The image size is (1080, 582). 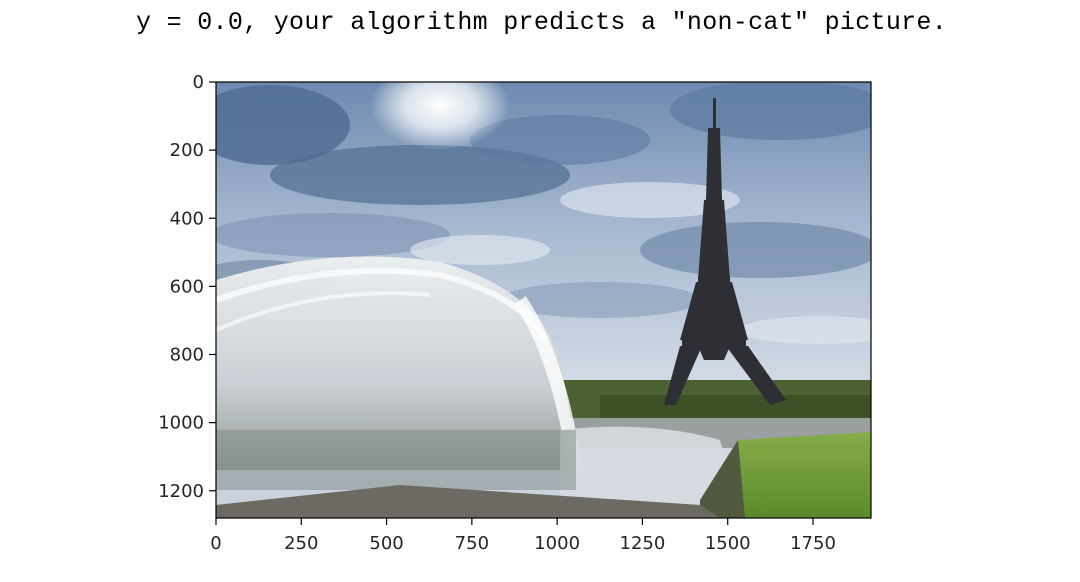 I want to click on y-tick-label: 200, so click(x=187, y=150).